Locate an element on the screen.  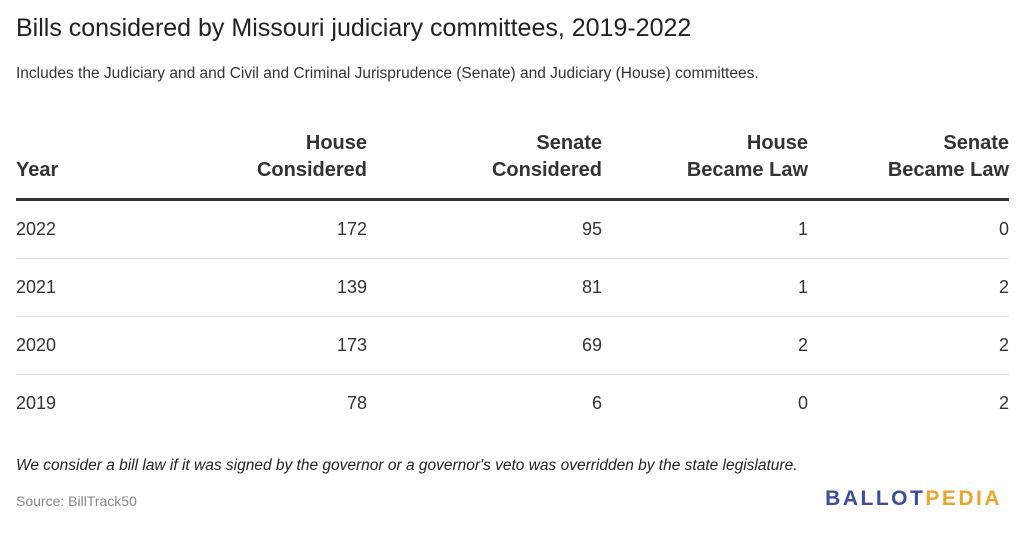
cell-house-considered: 139 is located at coordinates (351, 287).